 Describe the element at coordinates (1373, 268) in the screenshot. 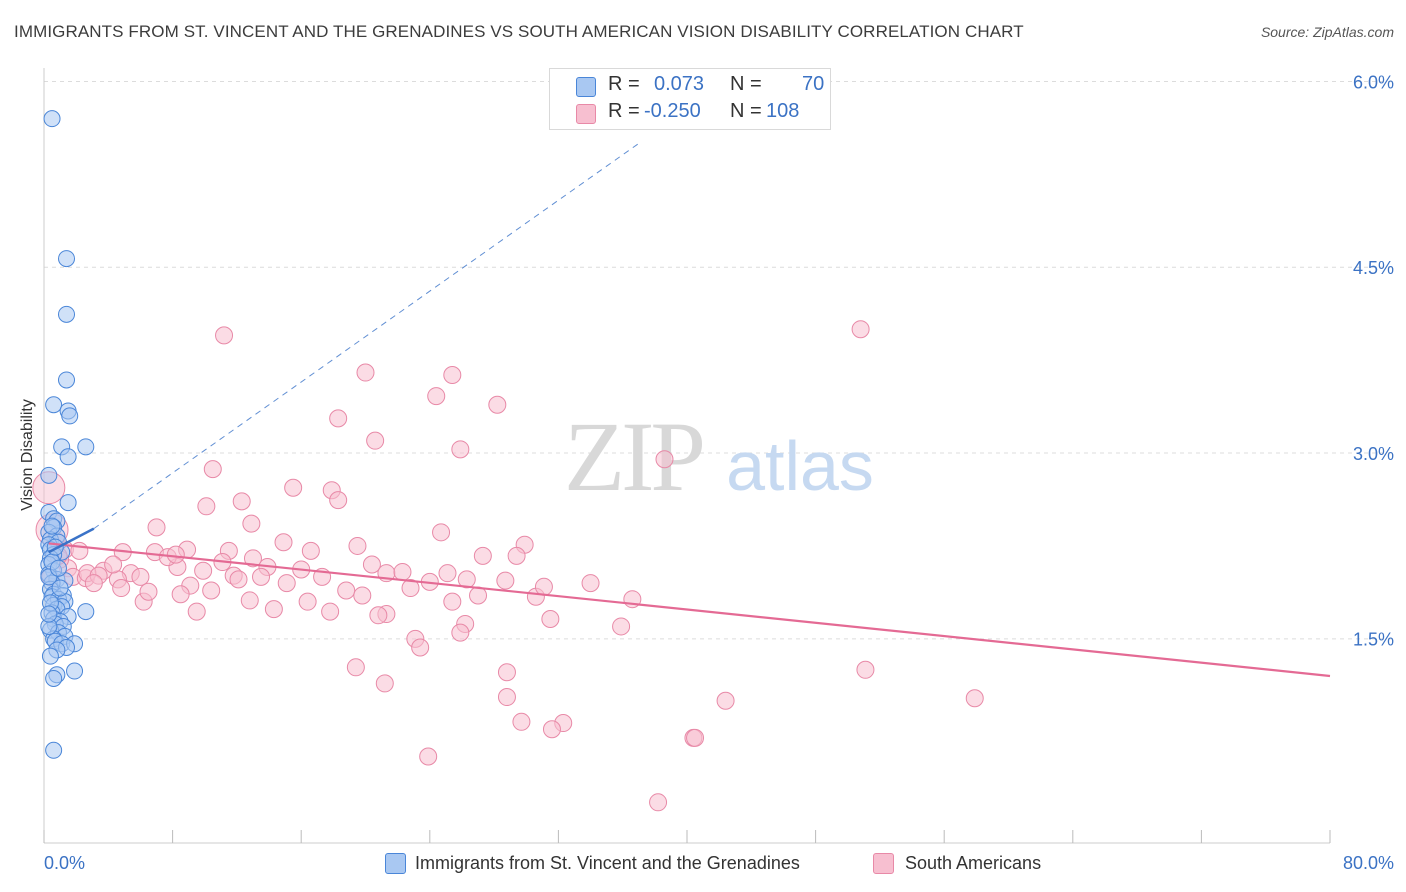

I see `y-tick-label: 4.5%` at that location.